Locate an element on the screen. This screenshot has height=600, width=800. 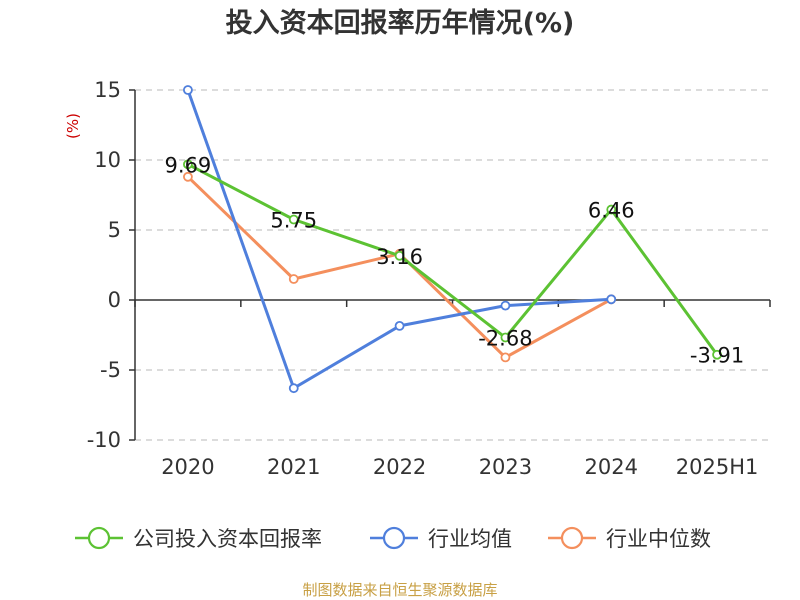
legend-label: 行业均值 is located at coordinates (470, 539).